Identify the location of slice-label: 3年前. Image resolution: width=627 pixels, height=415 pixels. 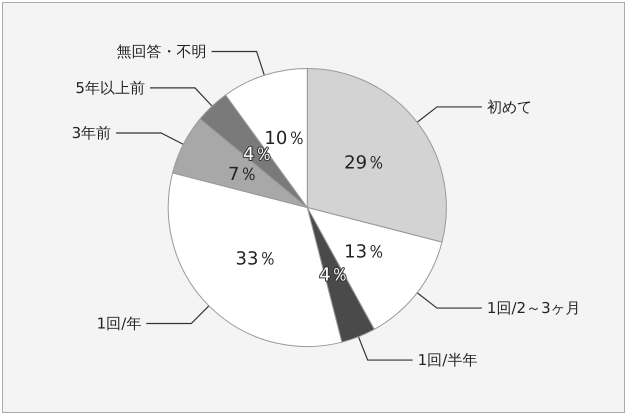
(92, 133).